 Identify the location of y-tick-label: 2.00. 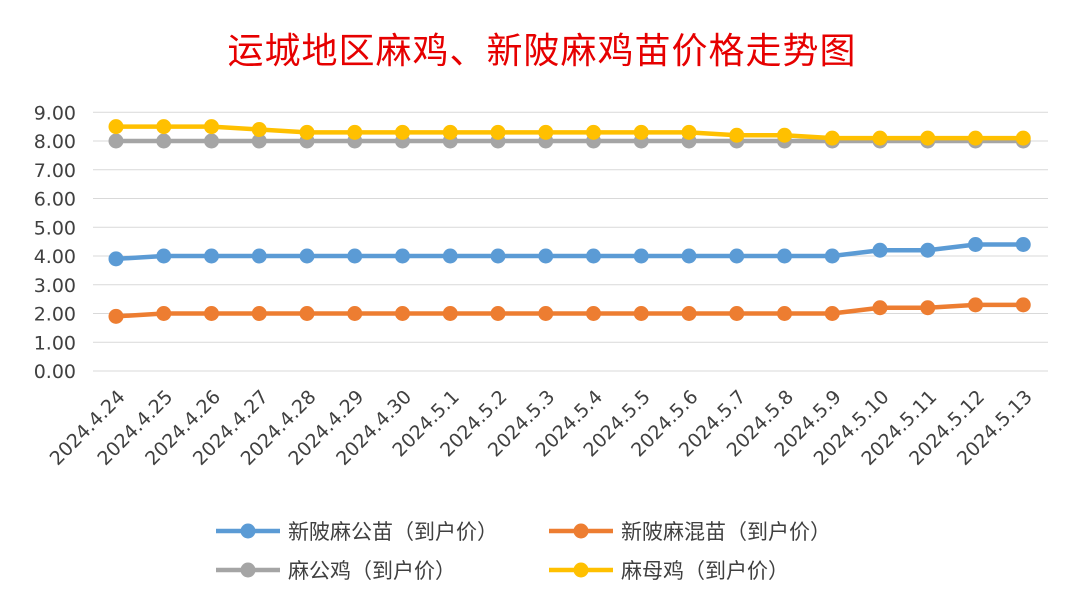
(55, 315).